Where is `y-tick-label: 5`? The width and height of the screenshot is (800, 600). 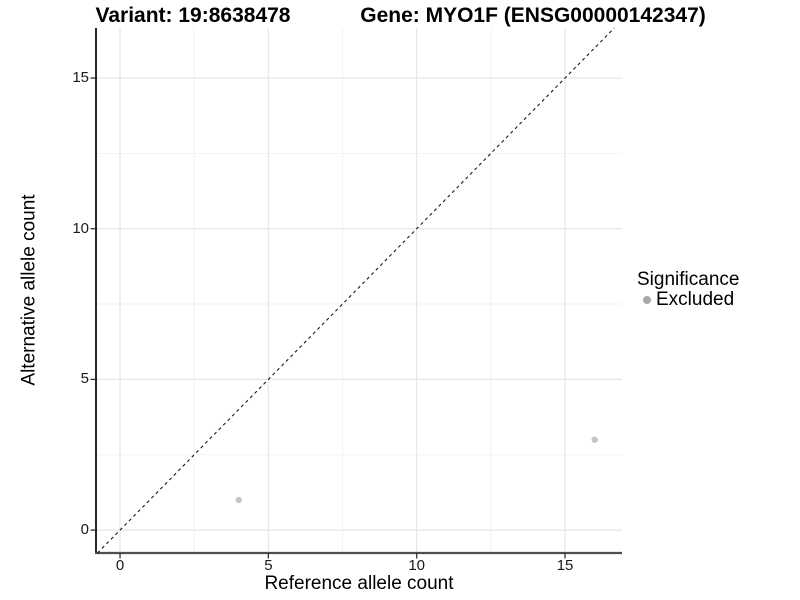
y-tick-label: 5 is located at coordinates (84, 379).